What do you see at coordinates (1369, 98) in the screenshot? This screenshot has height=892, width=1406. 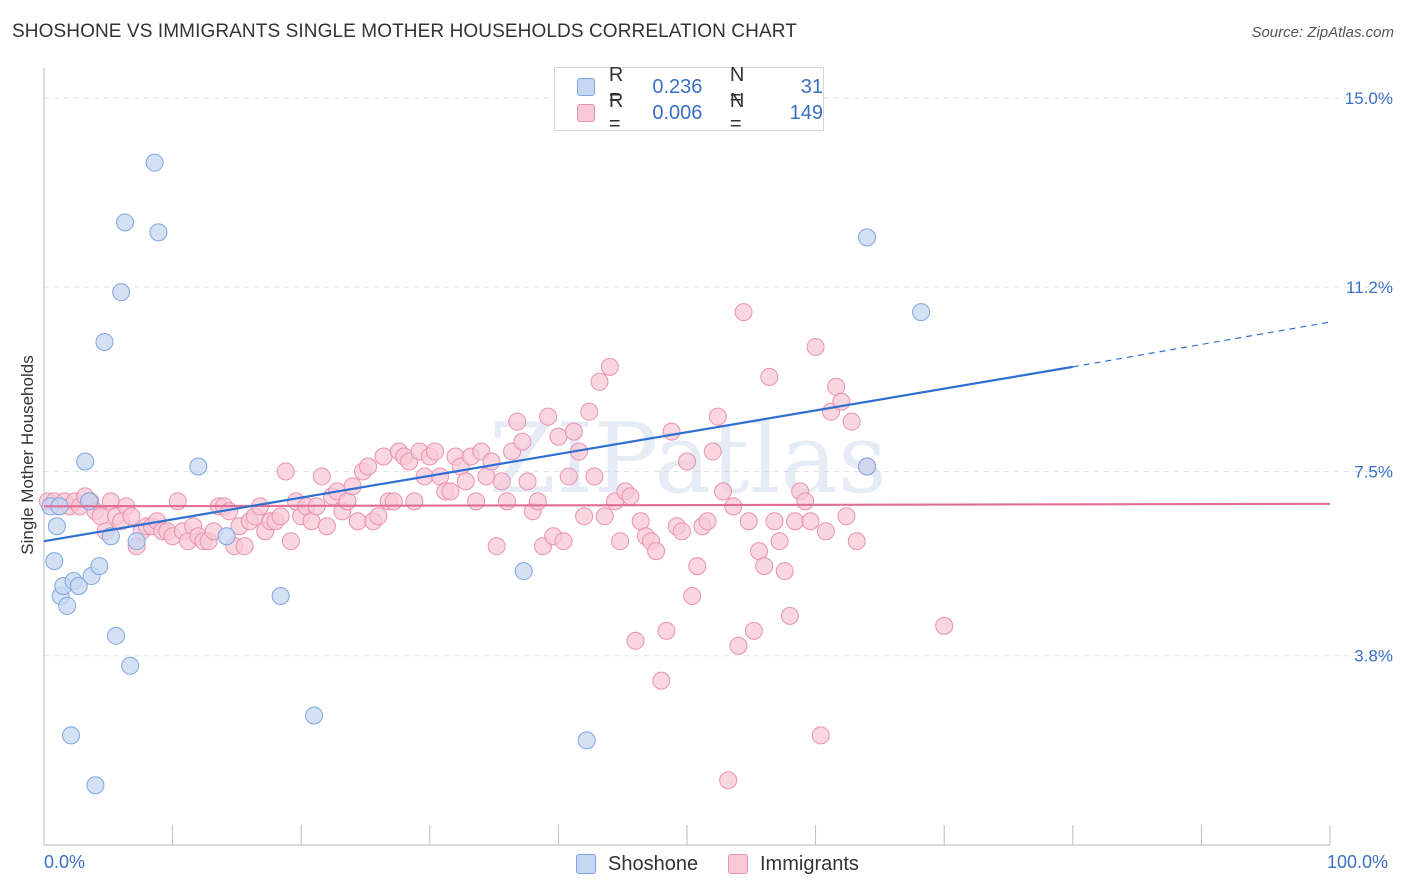 I see `y-tick-label: 15.0%` at bounding box center [1369, 98].